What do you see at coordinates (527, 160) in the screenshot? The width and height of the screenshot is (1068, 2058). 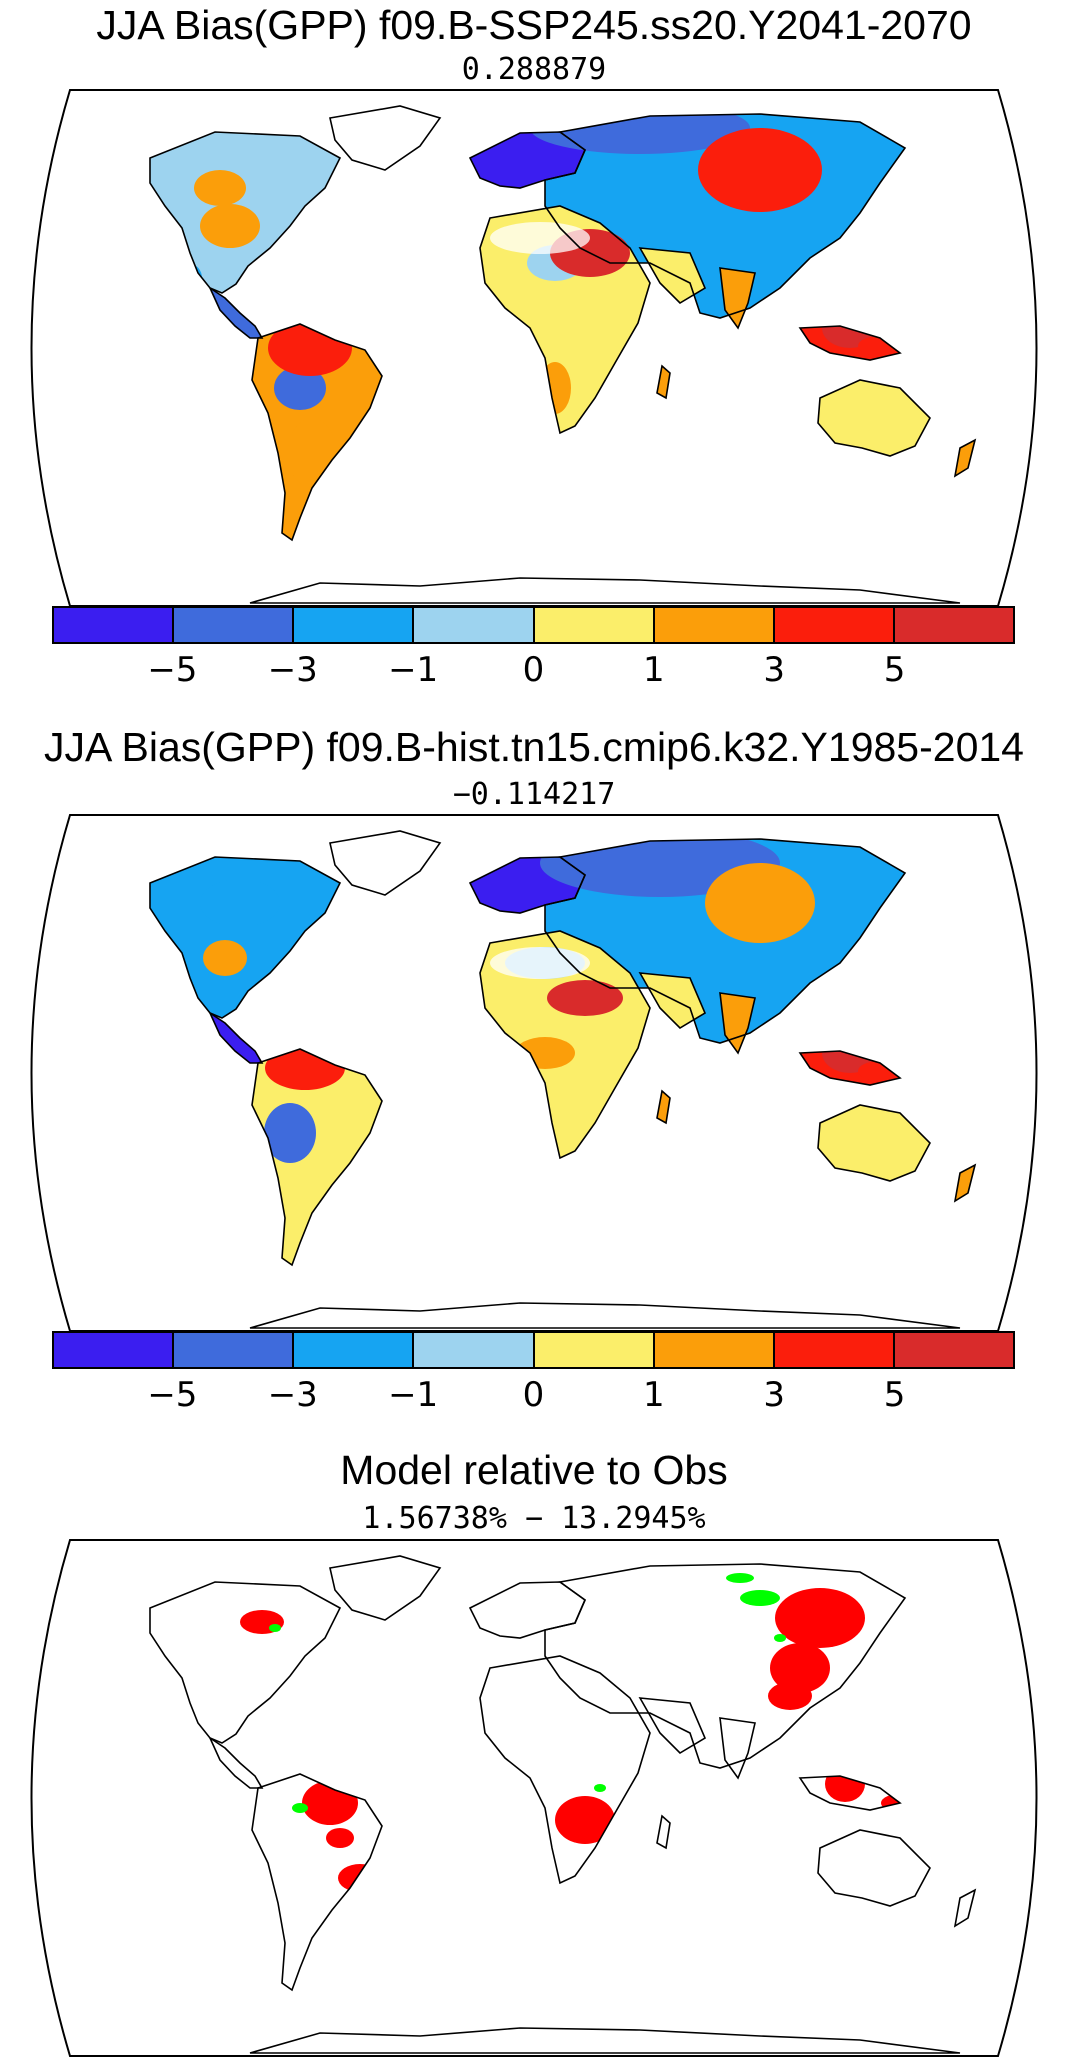 I see `land-europe` at bounding box center [527, 160].